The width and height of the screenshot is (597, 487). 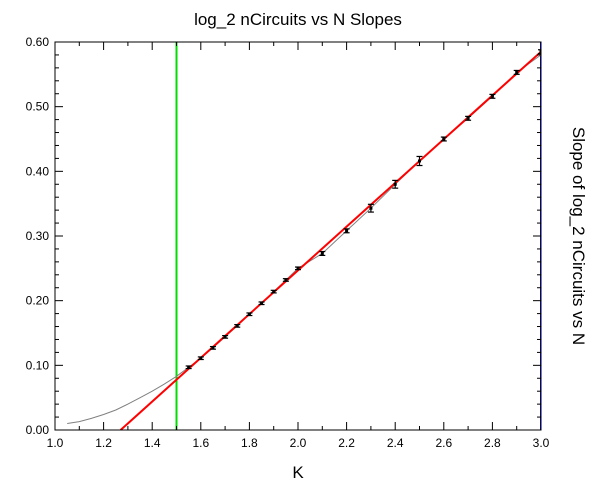 I want to click on y-tick-label: 0.60, so click(x=38, y=42).